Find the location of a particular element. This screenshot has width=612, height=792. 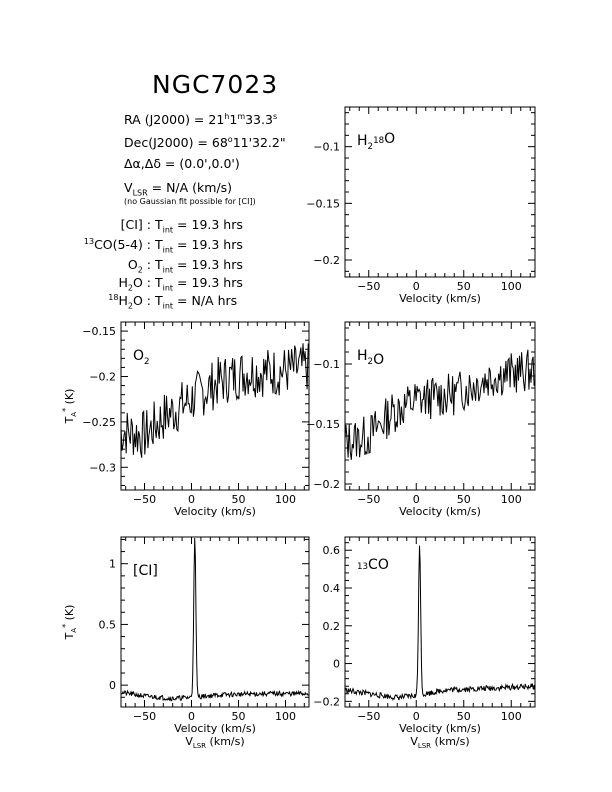

y-tick-label: 1 is located at coordinates (112, 564).